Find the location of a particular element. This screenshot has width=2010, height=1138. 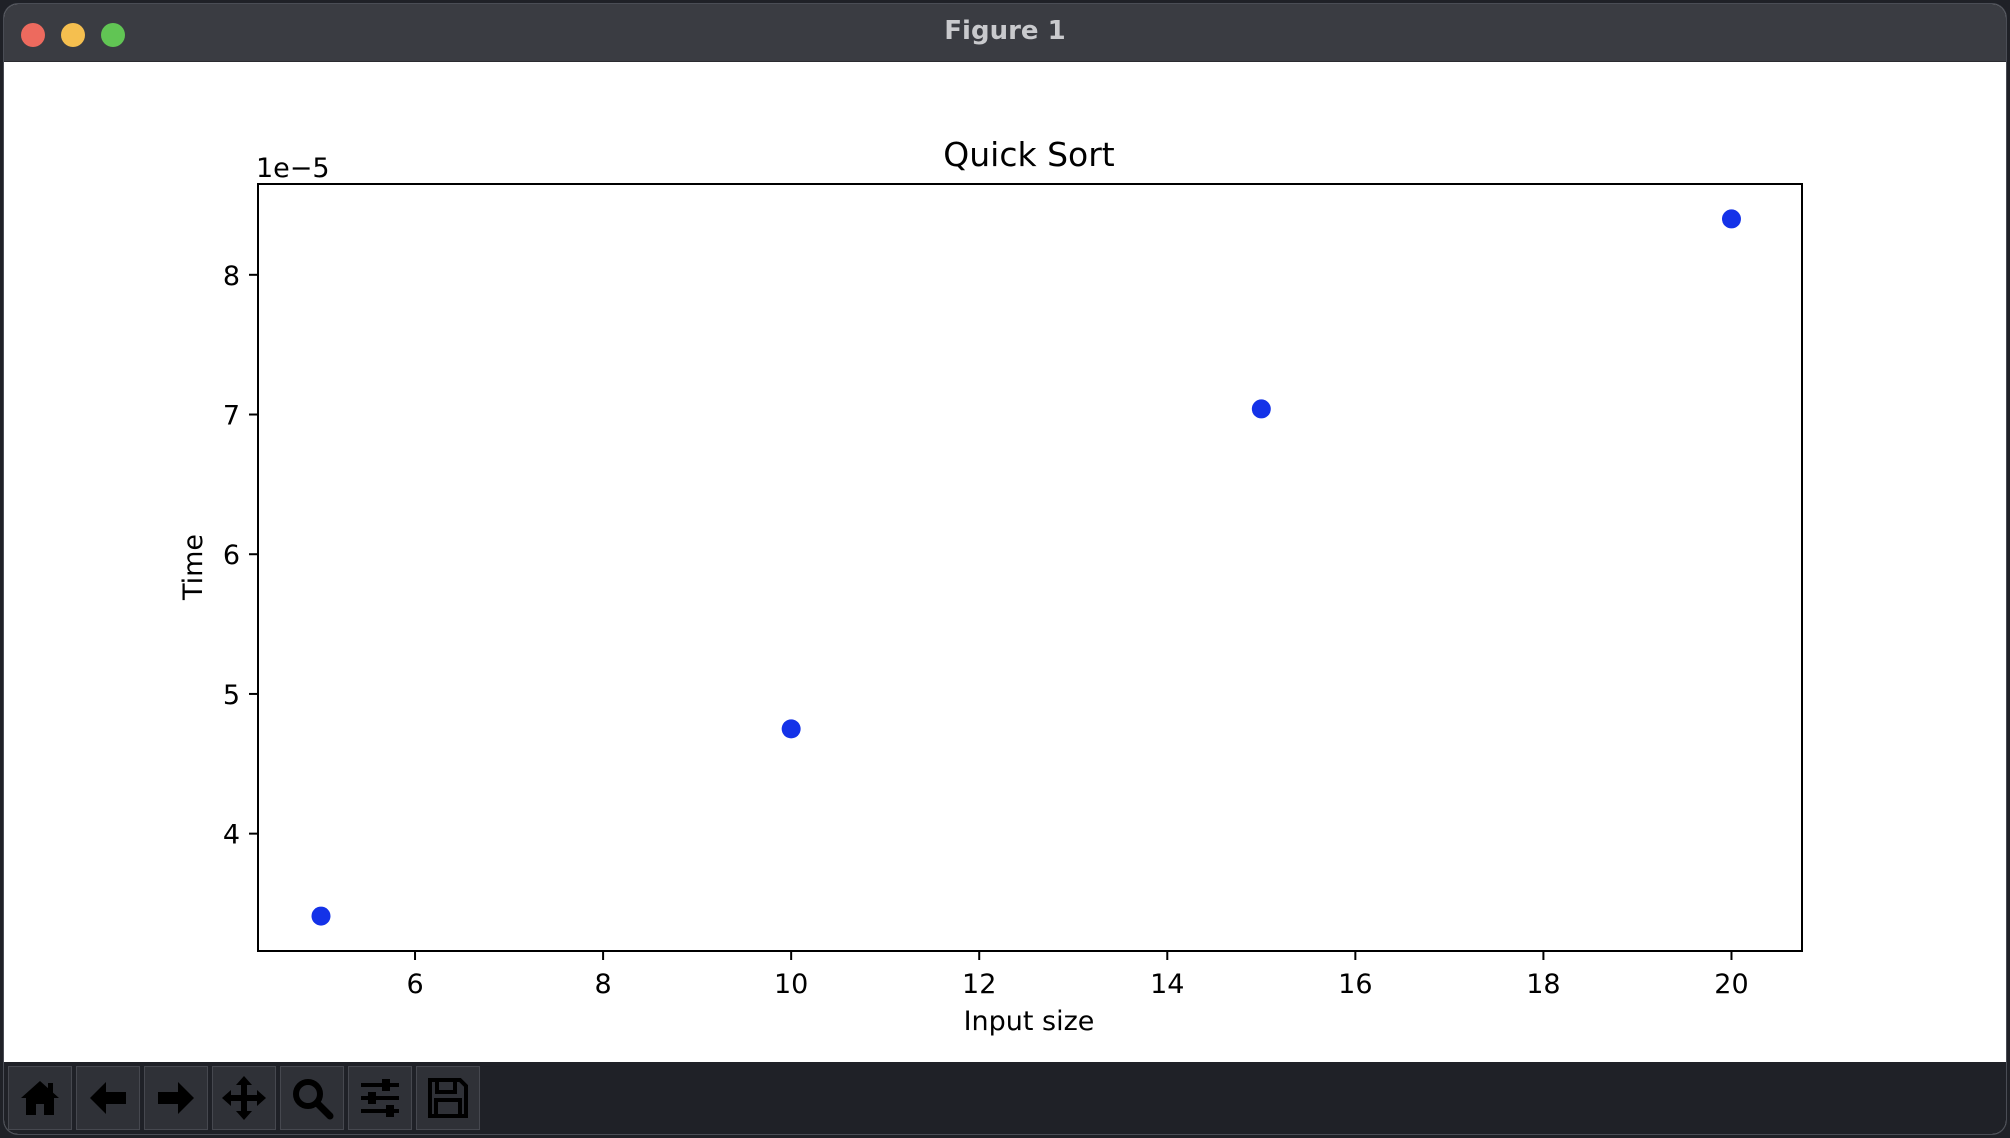

window-title: Figure 1 is located at coordinates (1005, 31).